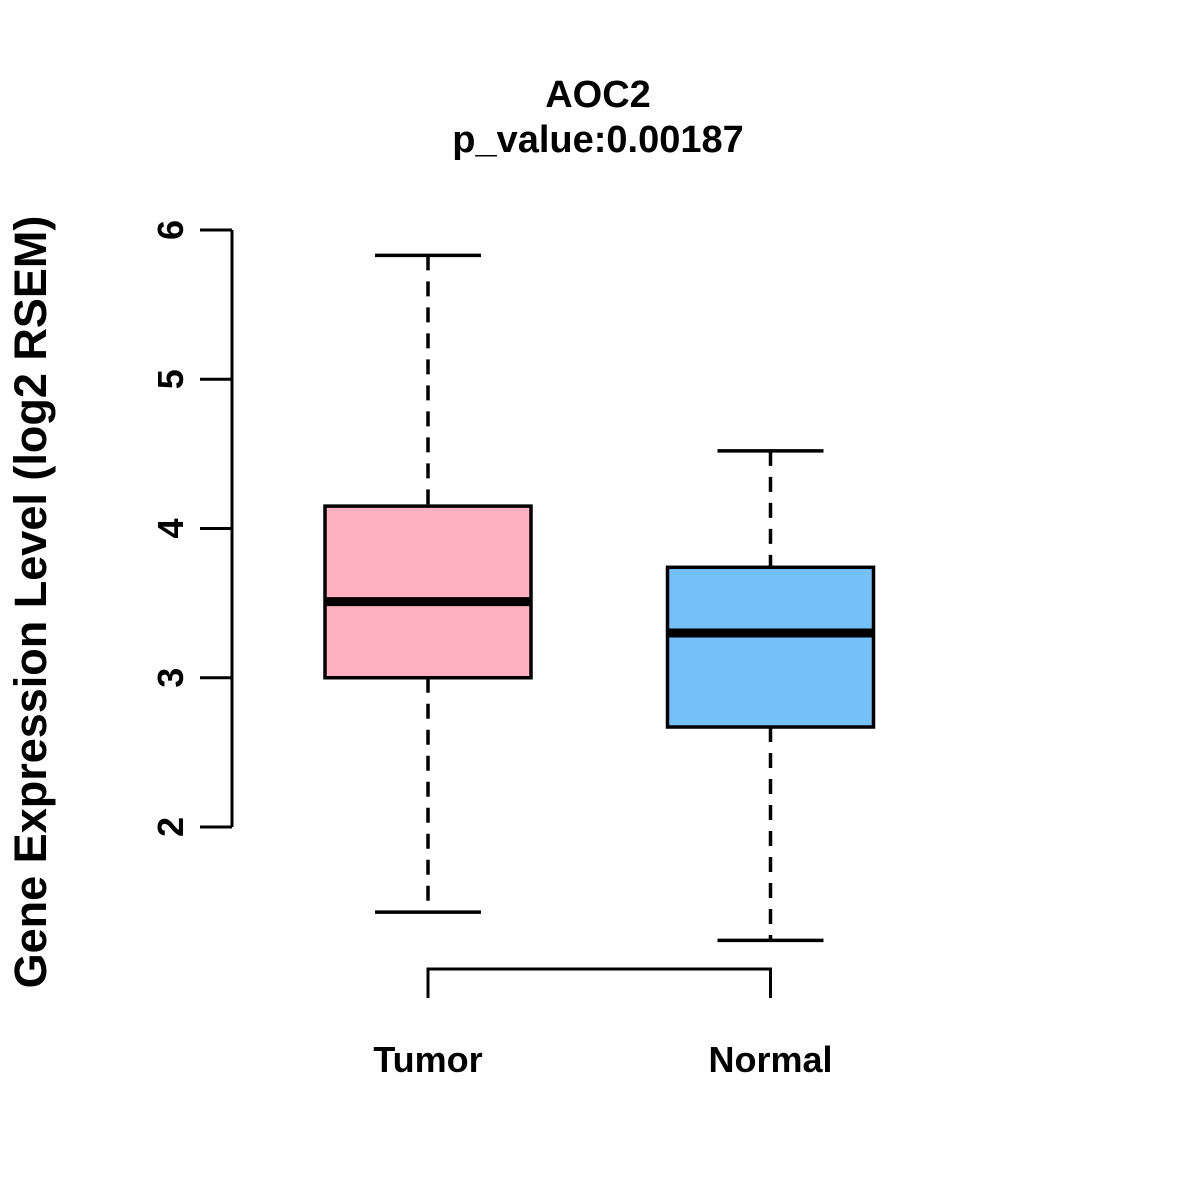 The width and height of the screenshot is (1200, 1200). Describe the element at coordinates (428, 592) in the screenshot. I see `iqr-box-tumor` at that location.